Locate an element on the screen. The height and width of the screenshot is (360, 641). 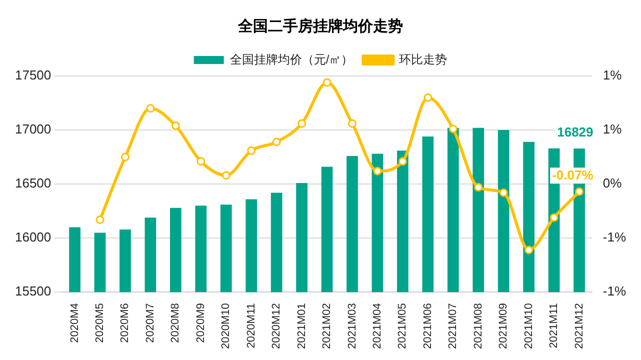
y-tick-label: 16500 is located at coordinates (33, 183).